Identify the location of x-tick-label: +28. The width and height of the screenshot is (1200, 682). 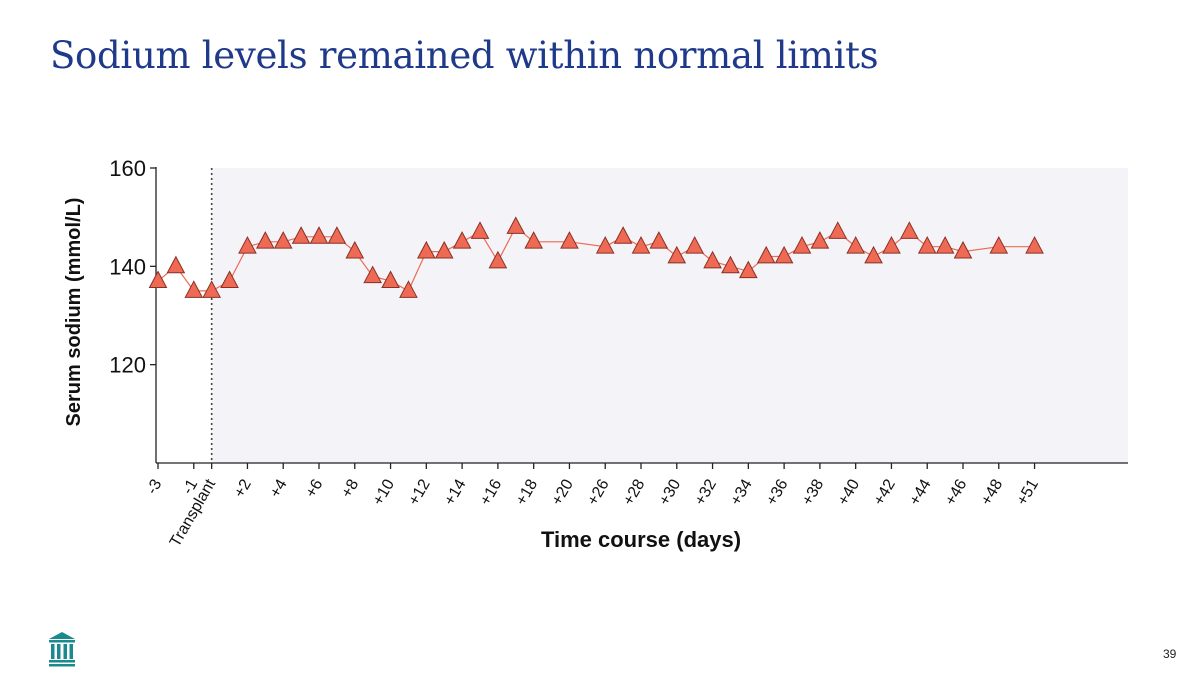
(634, 492).